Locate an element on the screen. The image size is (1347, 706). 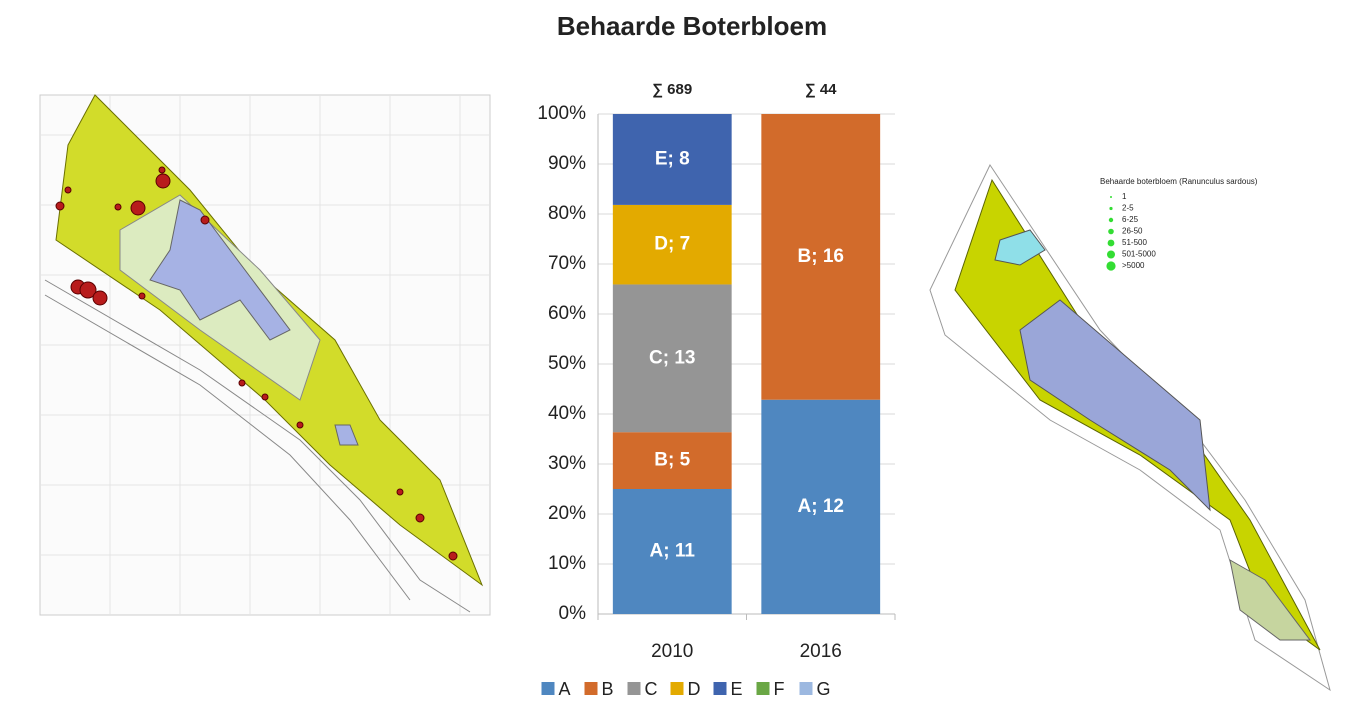
y-tick-label: 70% is located at coordinates (567, 263).